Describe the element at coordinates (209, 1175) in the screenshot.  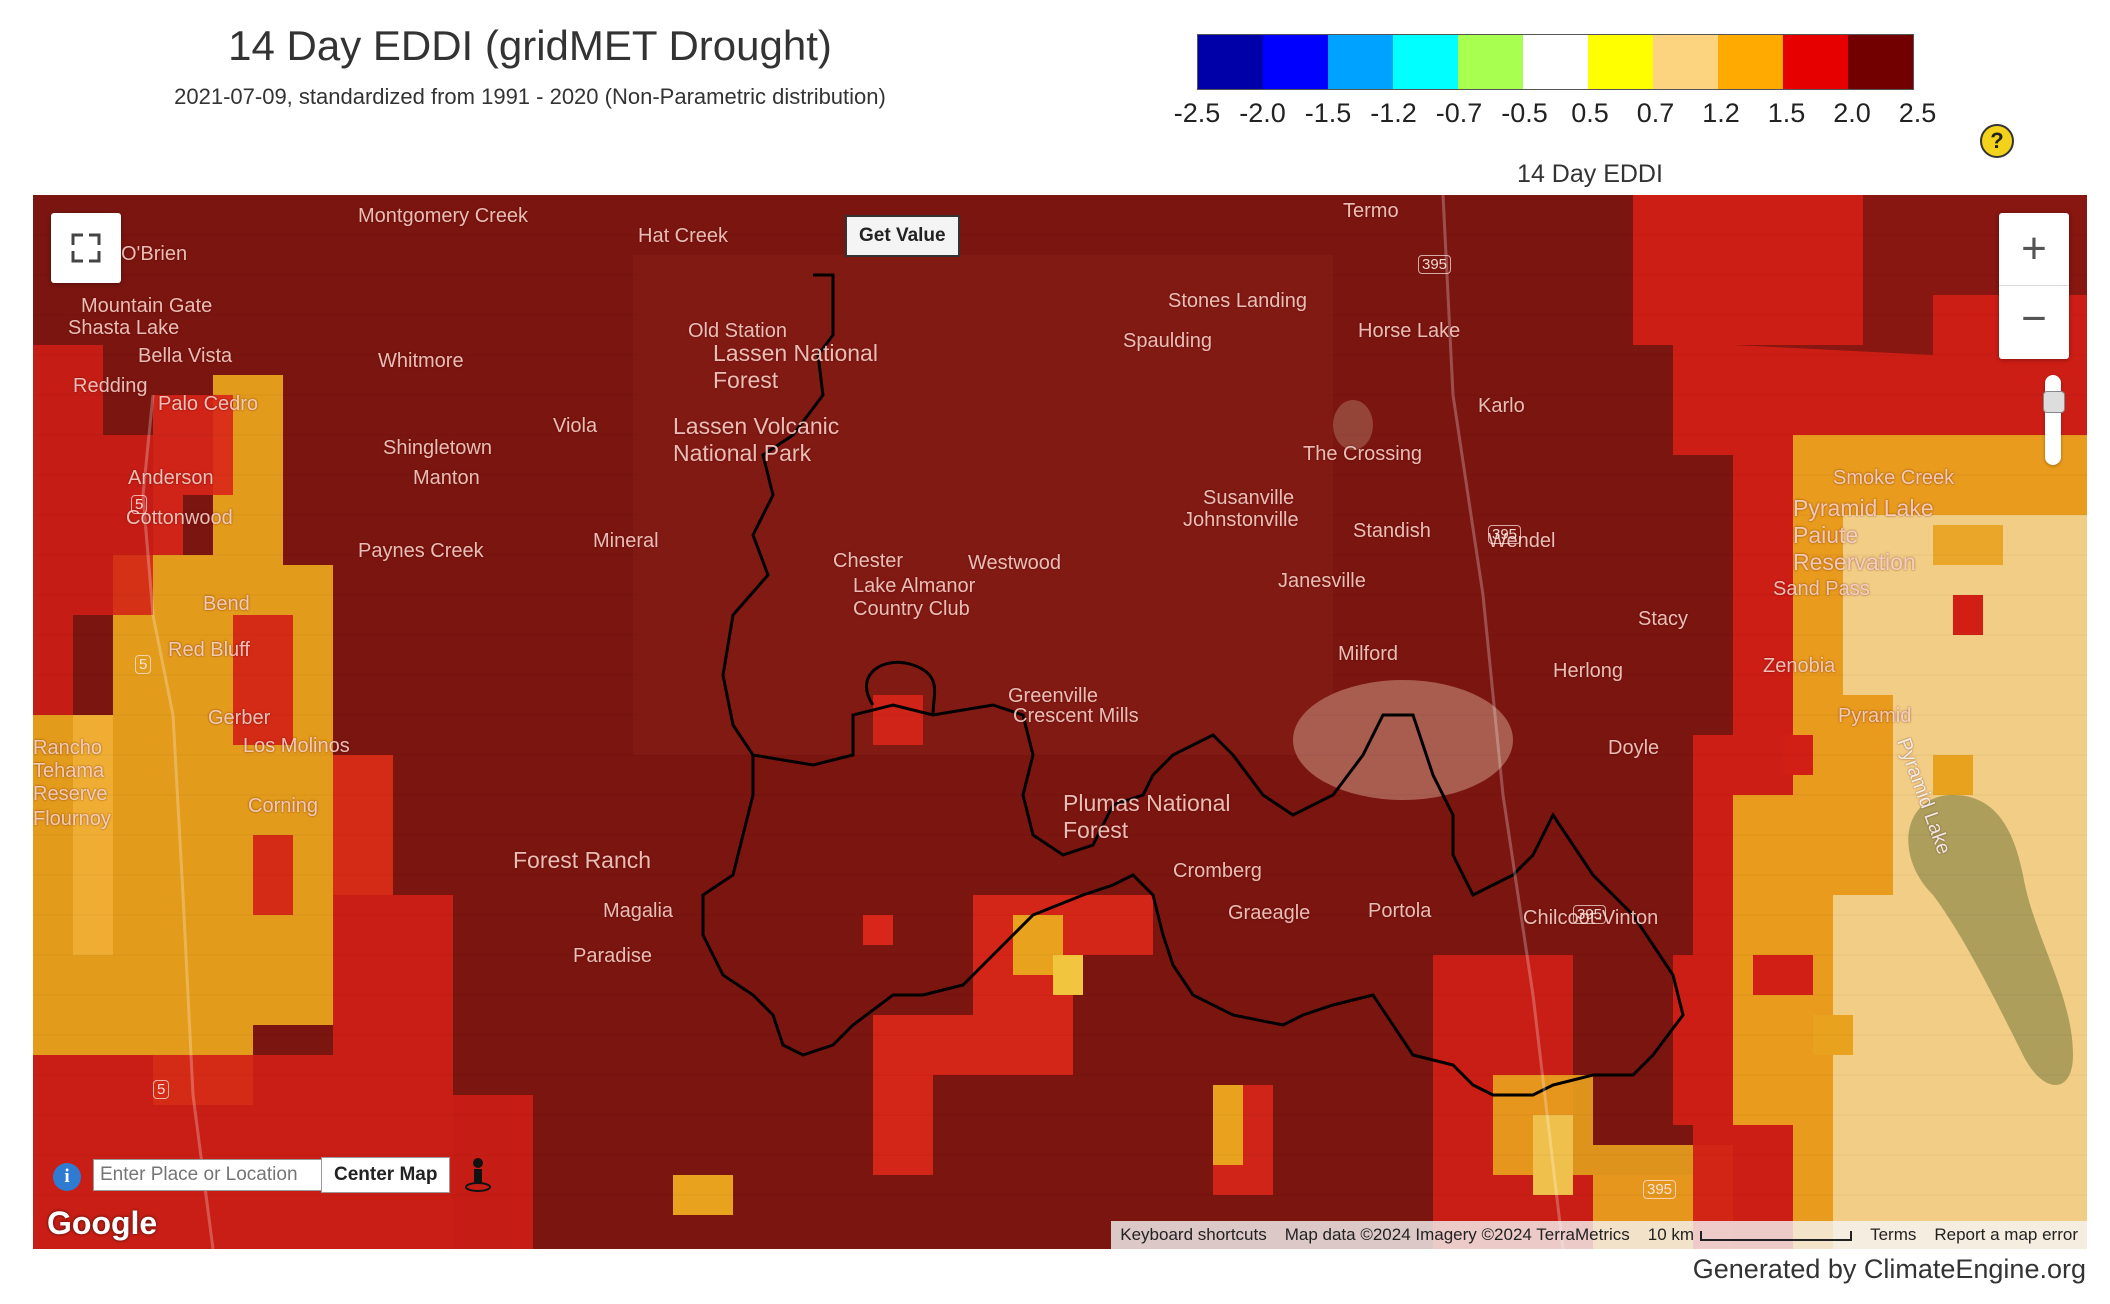
I see `location-search-input` at that location.